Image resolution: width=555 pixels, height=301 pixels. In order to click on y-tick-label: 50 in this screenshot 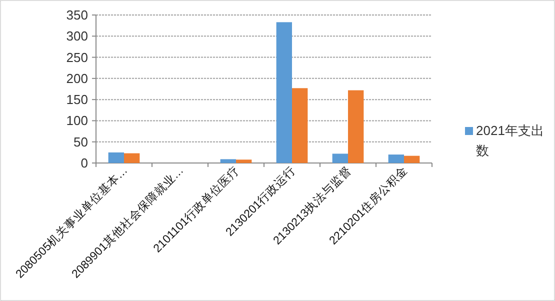, I will do `click(81, 142)`.